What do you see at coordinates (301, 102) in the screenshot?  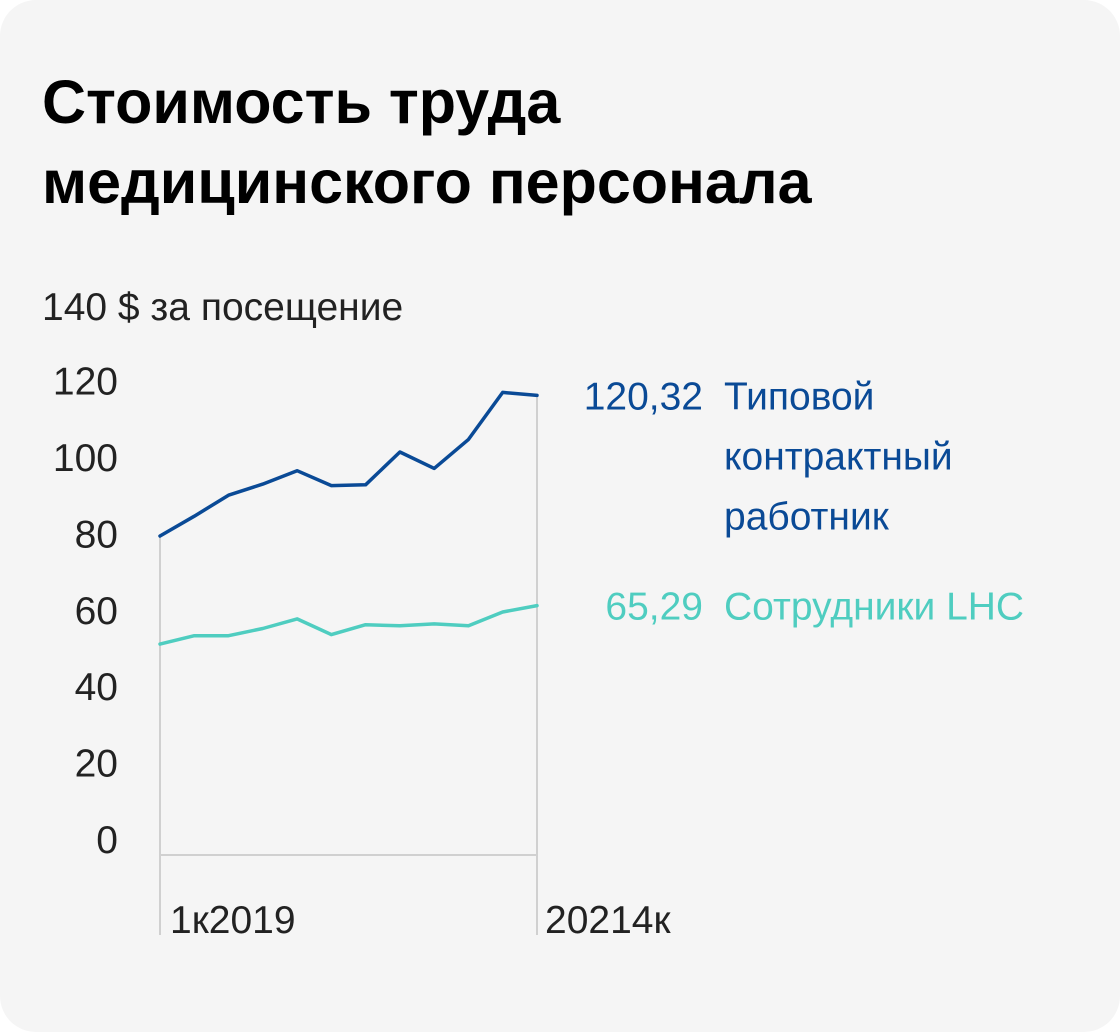 I see `chart-title-line-1: Стоимость труда` at bounding box center [301, 102].